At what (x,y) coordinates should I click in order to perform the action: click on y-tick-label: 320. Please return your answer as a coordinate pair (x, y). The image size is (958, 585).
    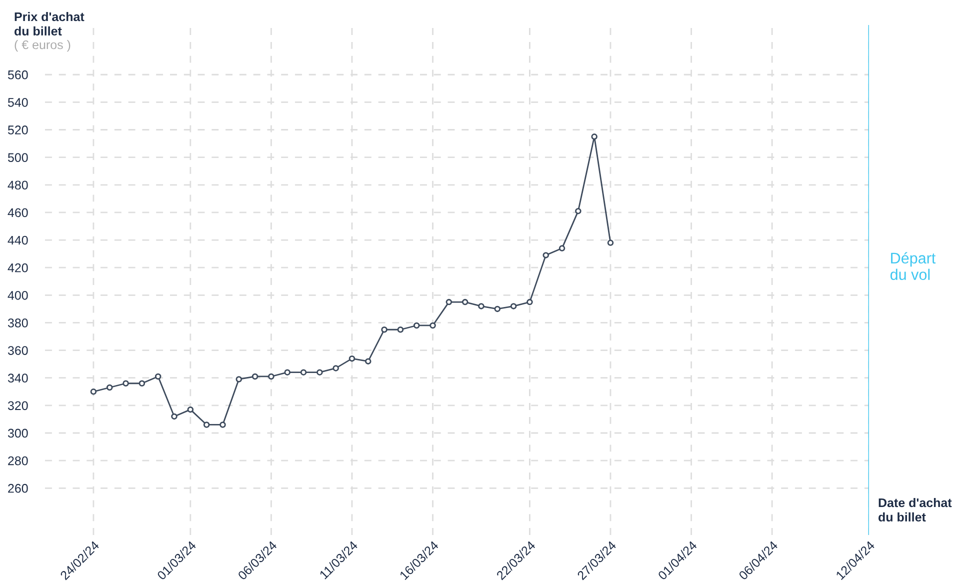
    Looking at the image, I should click on (18, 405).